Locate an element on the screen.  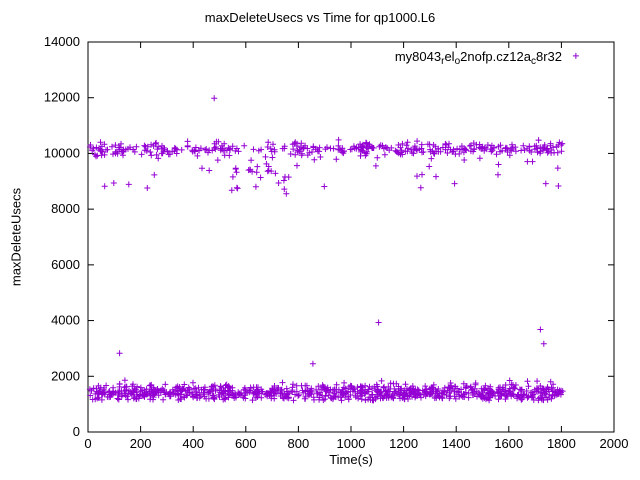
x-tick-label: 800 is located at coordinates (299, 443).